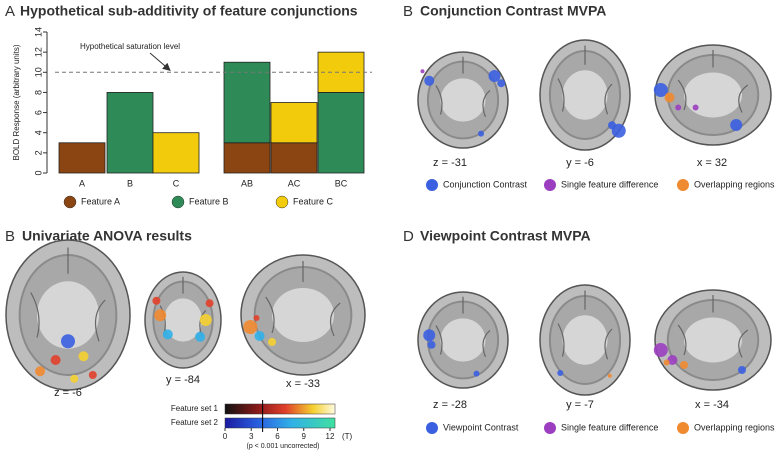  Describe the element at coordinates (225, 436) in the screenshot. I see `colorbar-tick-label: 0` at that location.